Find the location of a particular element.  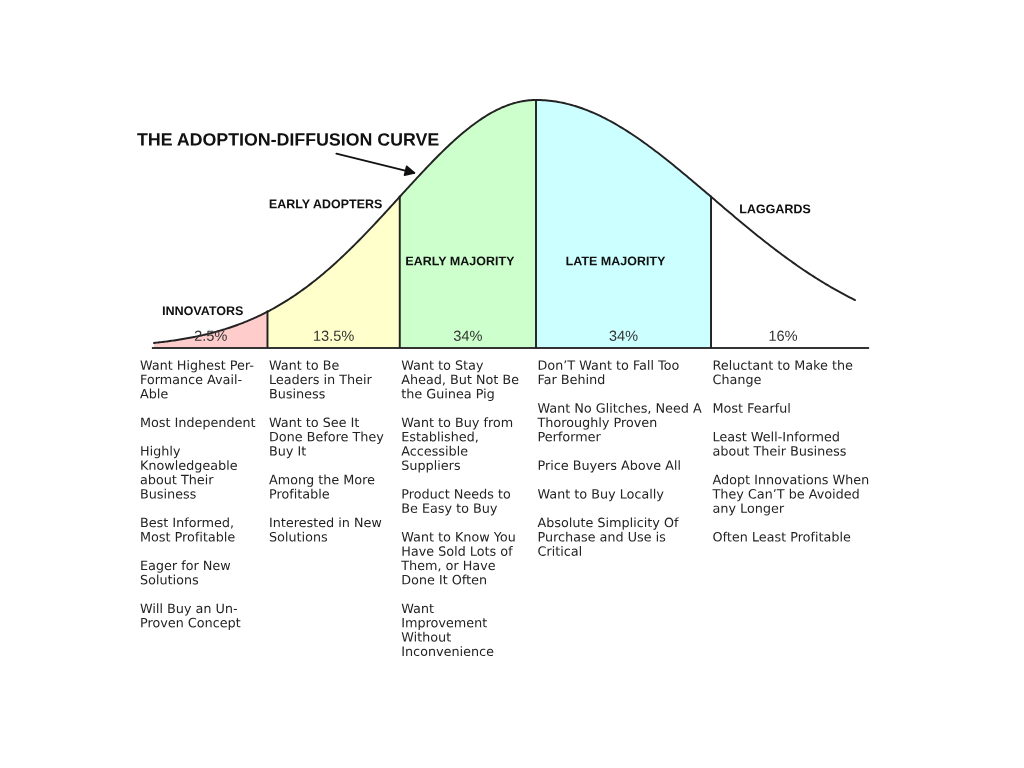

text: Reluctant to Make the Change Most Fearful Least Well-Informed about Their Business Adopt Innovations When They Can’T be Avoided any Longer Often Least Profitable is located at coordinates (790, 451).